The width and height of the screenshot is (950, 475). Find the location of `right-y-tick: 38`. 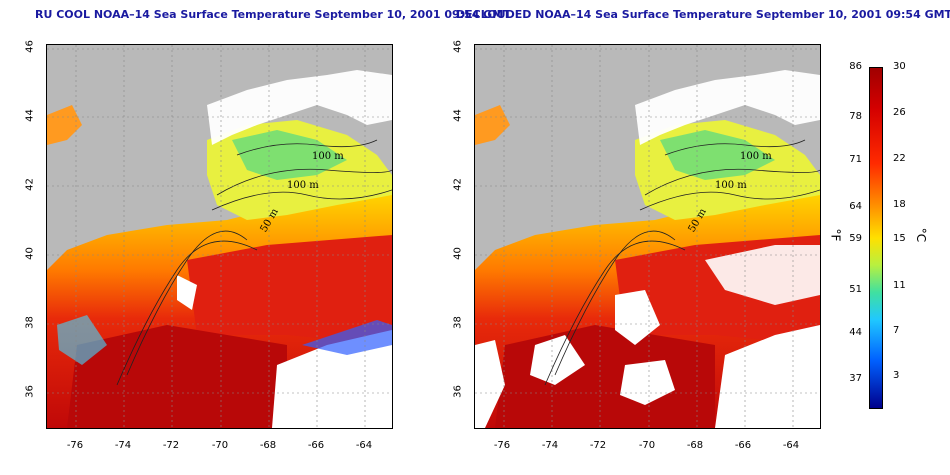

right-y-tick: 38 is located at coordinates (458, 322).